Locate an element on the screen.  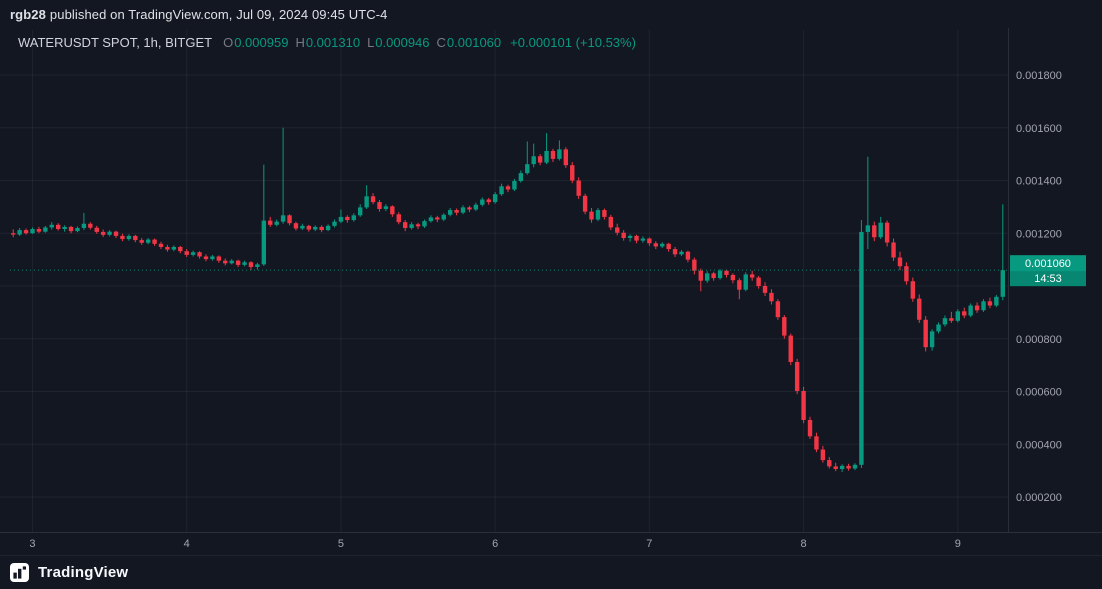
tradingview-logo is located at coordinates (19, 572).